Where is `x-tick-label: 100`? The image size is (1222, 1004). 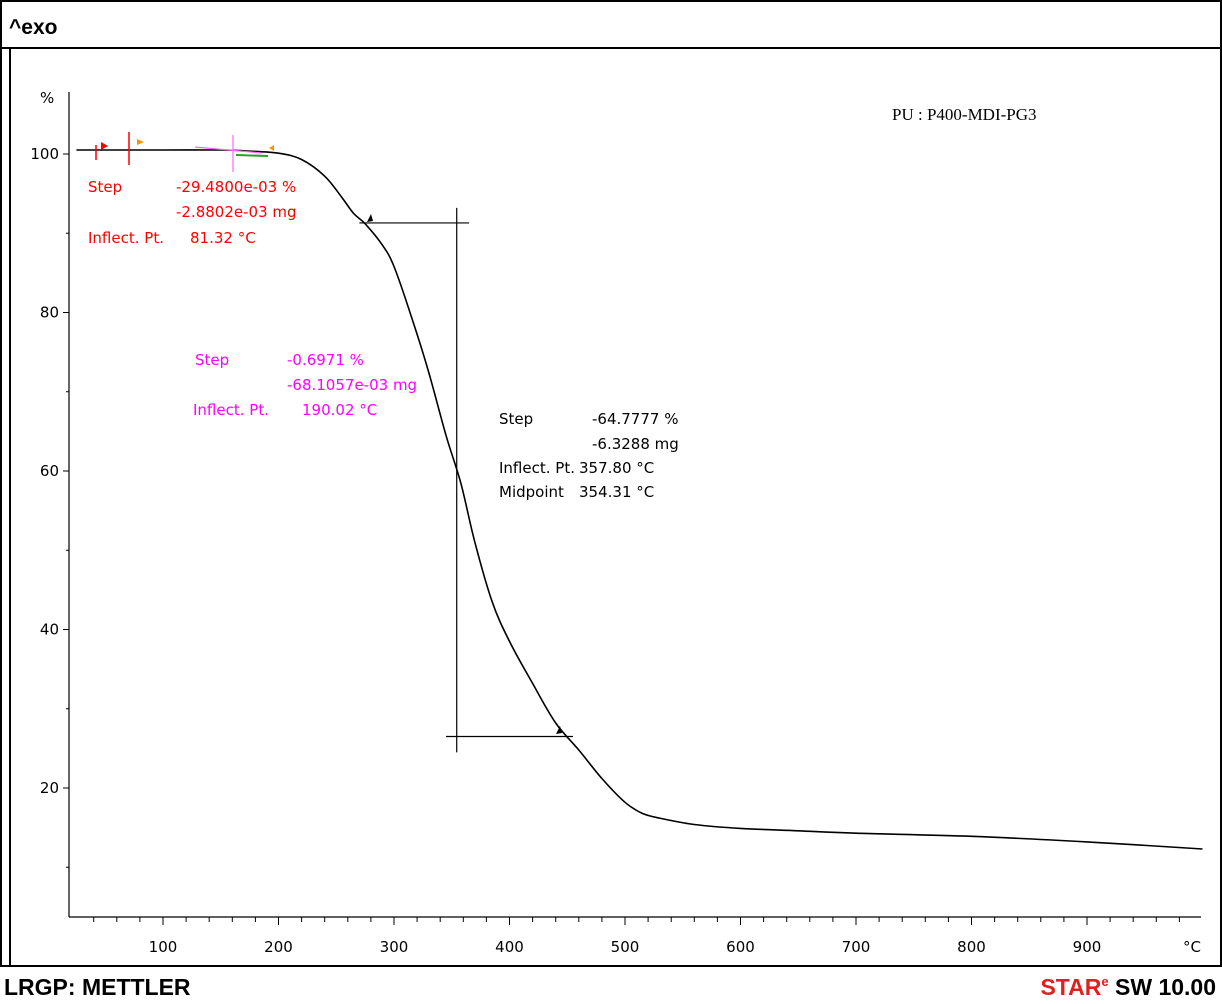 x-tick-label: 100 is located at coordinates (163, 947).